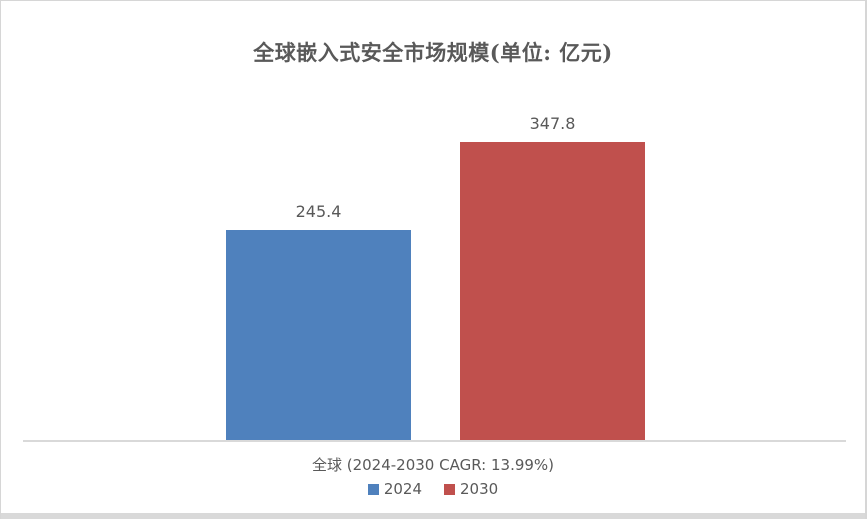 Image resolution: width=867 pixels, height=519 pixels. What do you see at coordinates (449, 489) in the screenshot?
I see `legend-swatch-2030` at bounding box center [449, 489].